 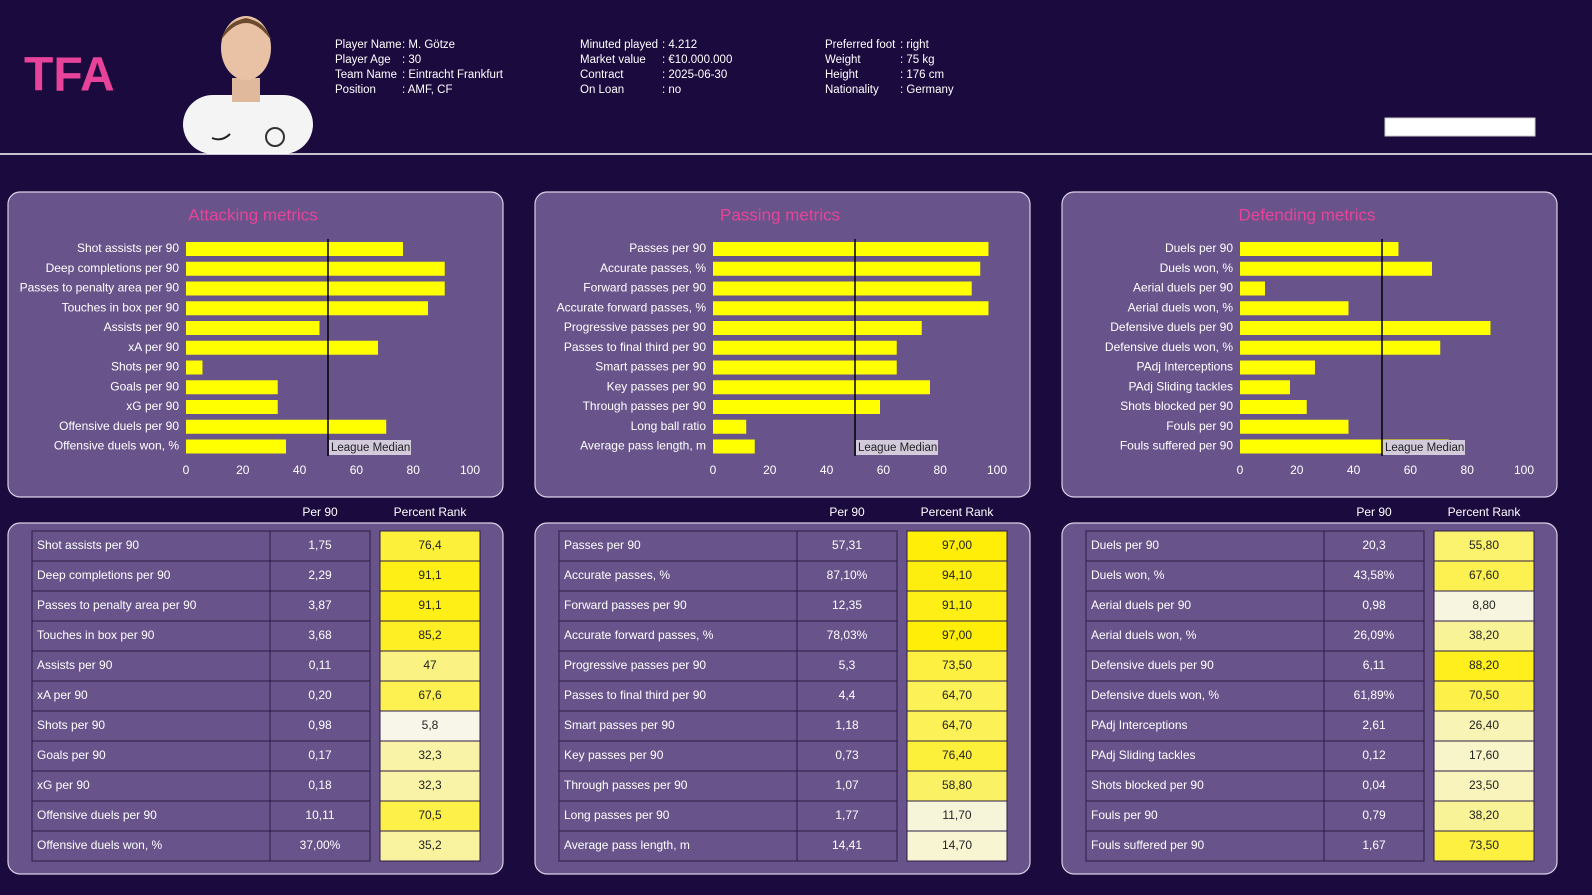 I want to click on info-label: Height, so click(x=842, y=75).